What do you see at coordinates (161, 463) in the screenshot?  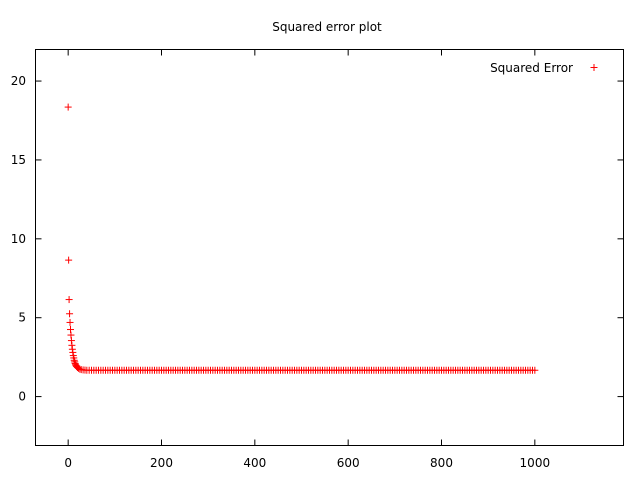 I see `x-tick-label: 200` at bounding box center [161, 463].